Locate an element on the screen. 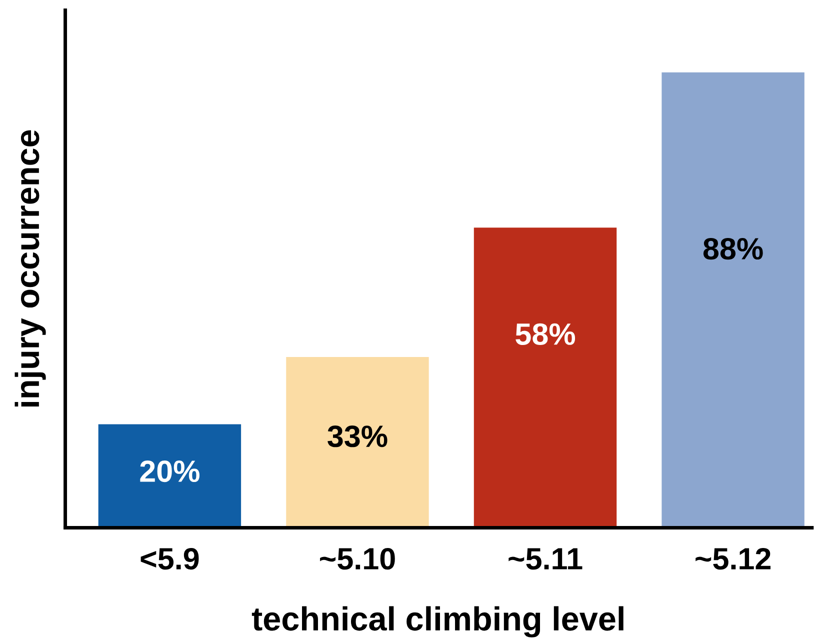  x-tick-label: ~5.12 is located at coordinates (733, 559).